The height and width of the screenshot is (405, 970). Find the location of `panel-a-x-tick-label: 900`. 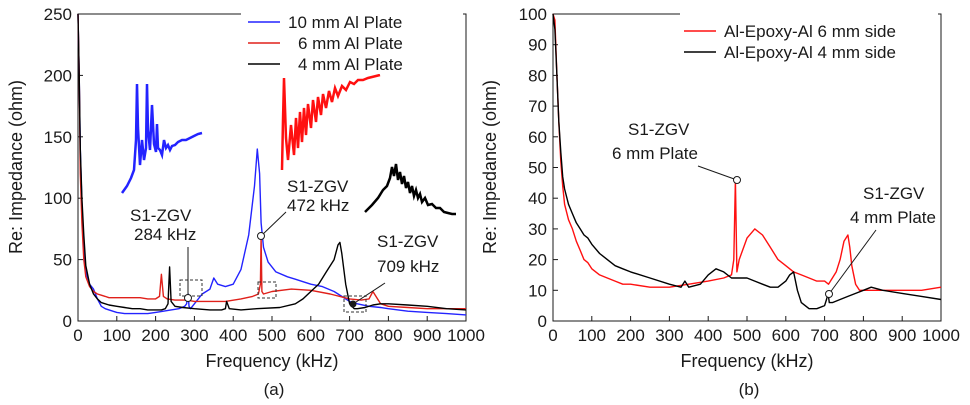

panel-a-x-tick-label: 900 is located at coordinates (427, 335).